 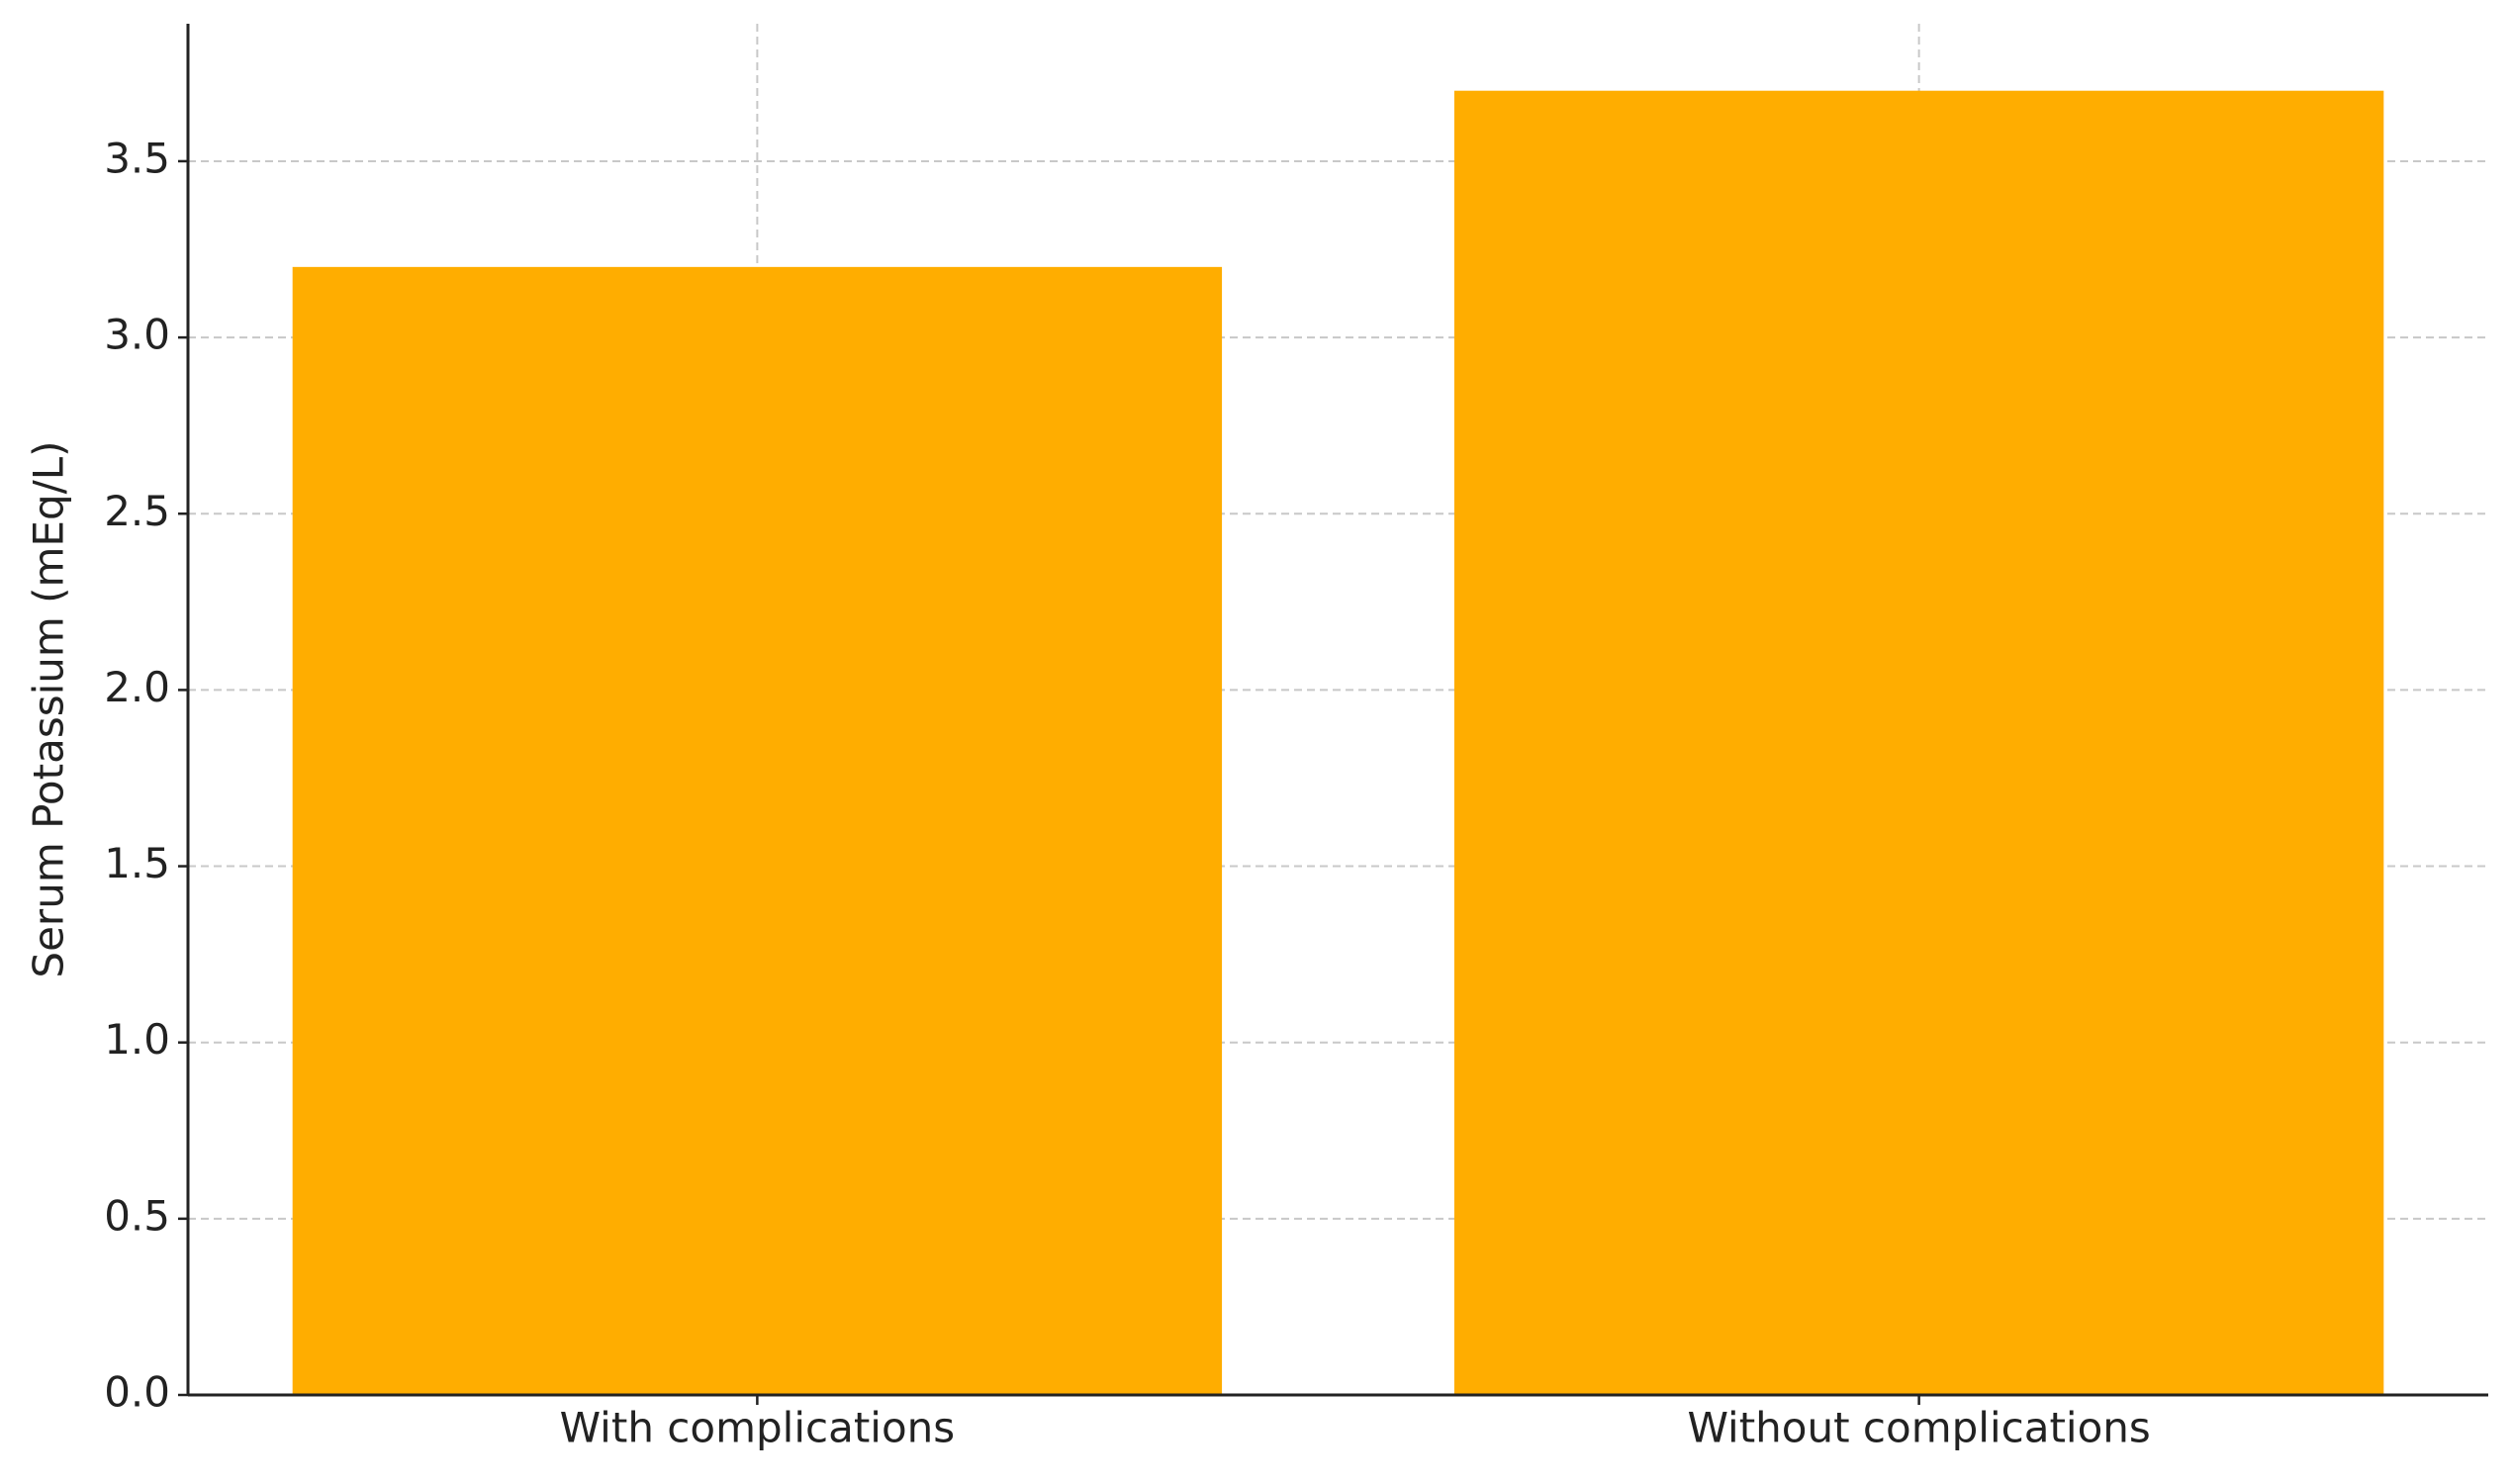 What do you see at coordinates (137, 158) in the screenshot?
I see `y-tick-label: 3.5` at bounding box center [137, 158].